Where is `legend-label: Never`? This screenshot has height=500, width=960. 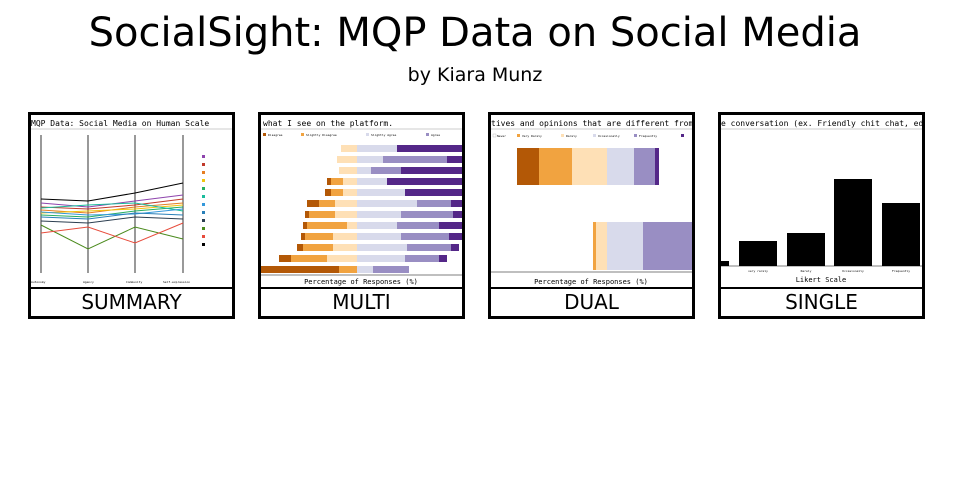
legend-label: Never is located at coordinates (501, 136).